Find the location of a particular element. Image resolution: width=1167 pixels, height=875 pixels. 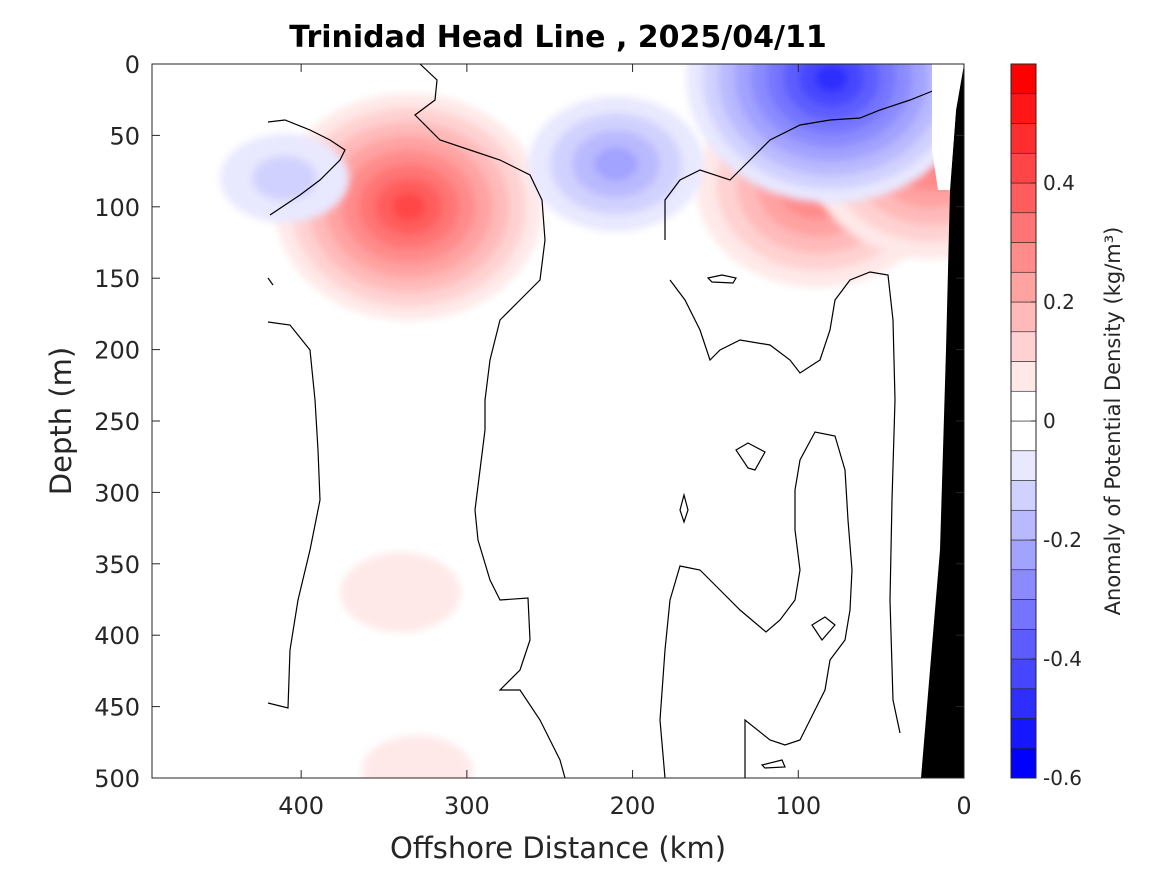

y-axis-label: Depth (m) is located at coordinates (61, 421).